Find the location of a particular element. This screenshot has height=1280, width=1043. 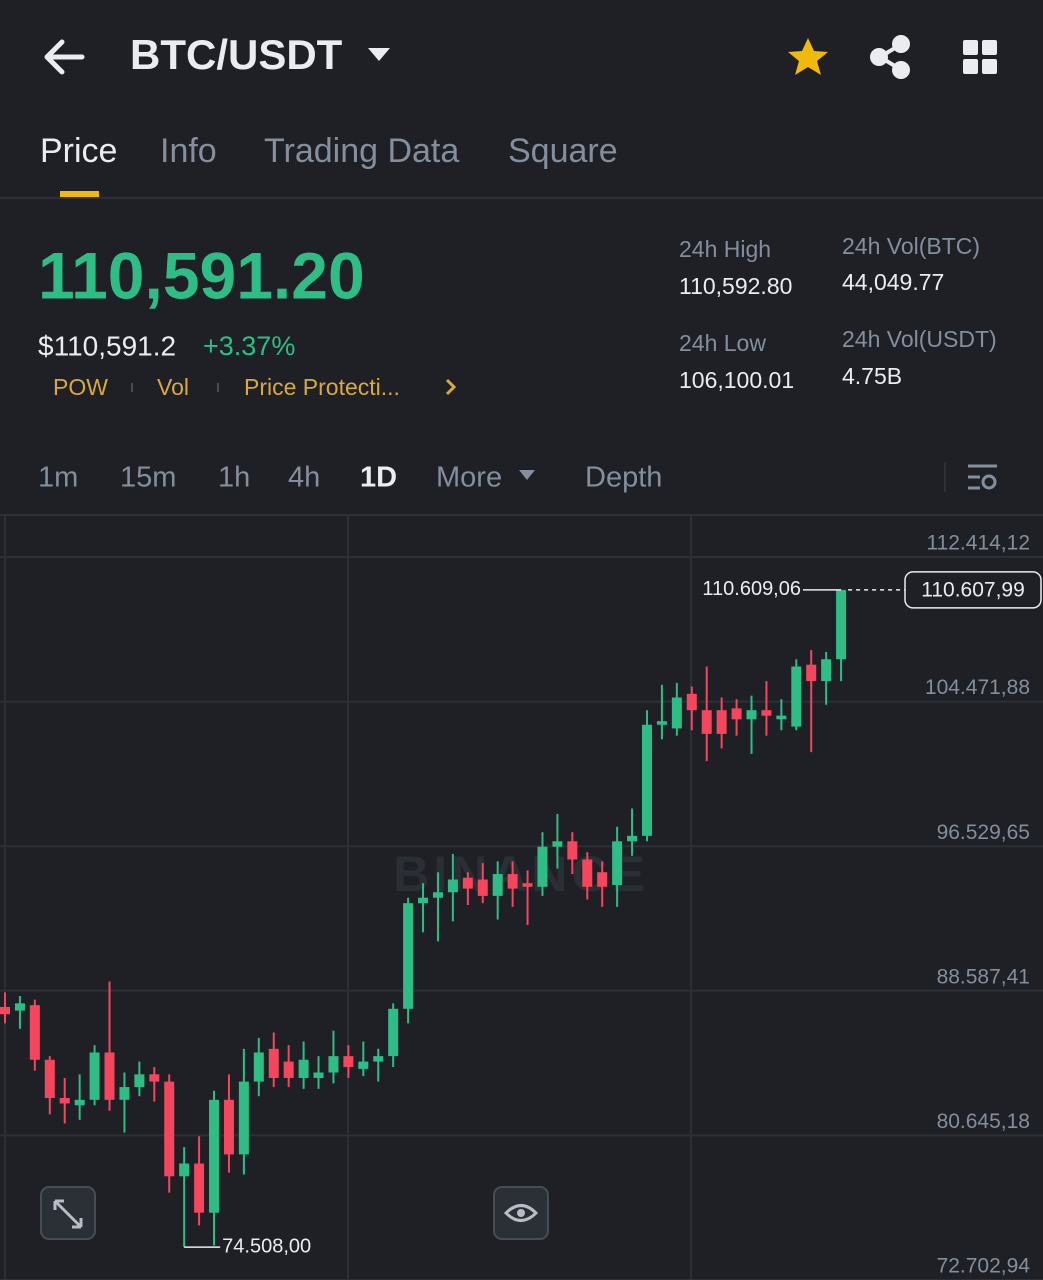

last-price: 110,591.20 is located at coordinates (201, 275).